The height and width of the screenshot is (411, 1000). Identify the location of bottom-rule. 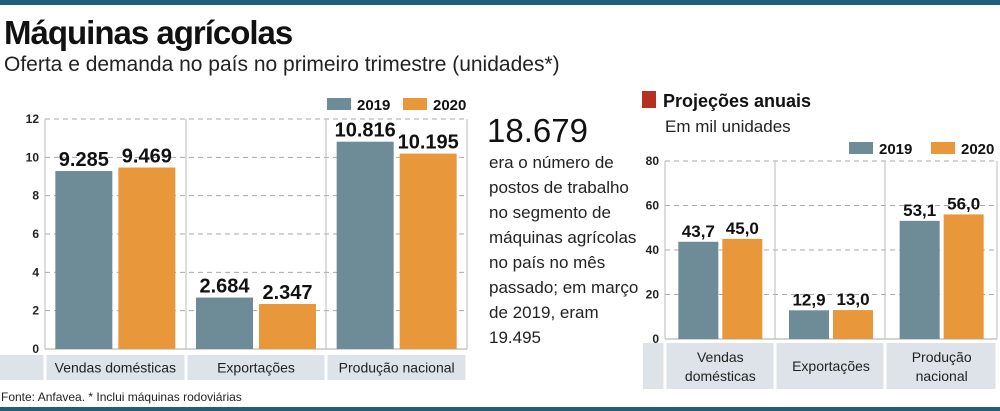
(500, 409).